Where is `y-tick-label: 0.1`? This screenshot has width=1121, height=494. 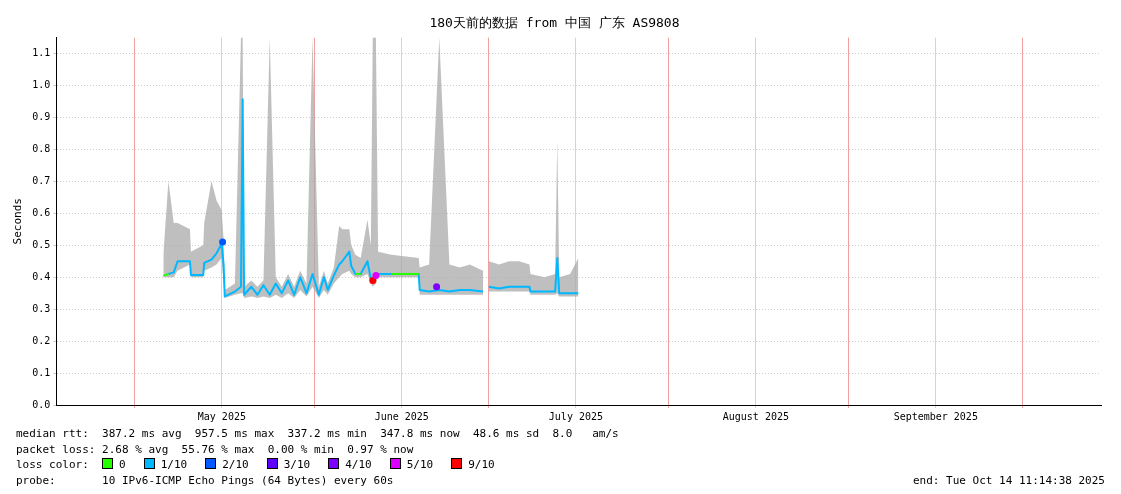
y-tick-label: 0.1 is located at coordinates (41, 372).